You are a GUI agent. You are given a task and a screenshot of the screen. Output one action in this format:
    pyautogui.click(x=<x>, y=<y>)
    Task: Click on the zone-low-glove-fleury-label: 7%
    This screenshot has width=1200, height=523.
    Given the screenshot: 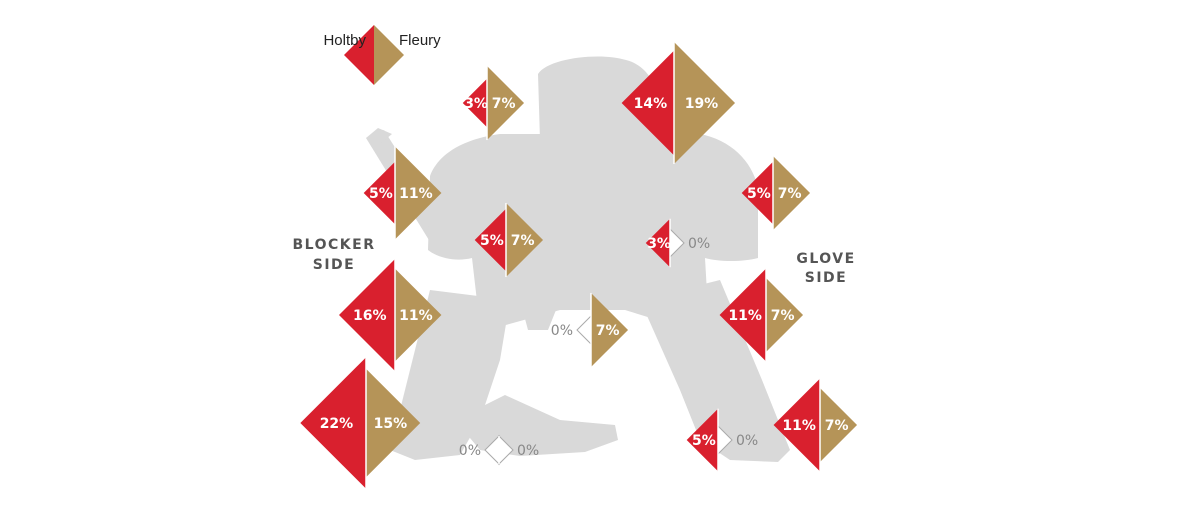 What is the action you would take?
    pyautogui.click(x=837, y=426)
    